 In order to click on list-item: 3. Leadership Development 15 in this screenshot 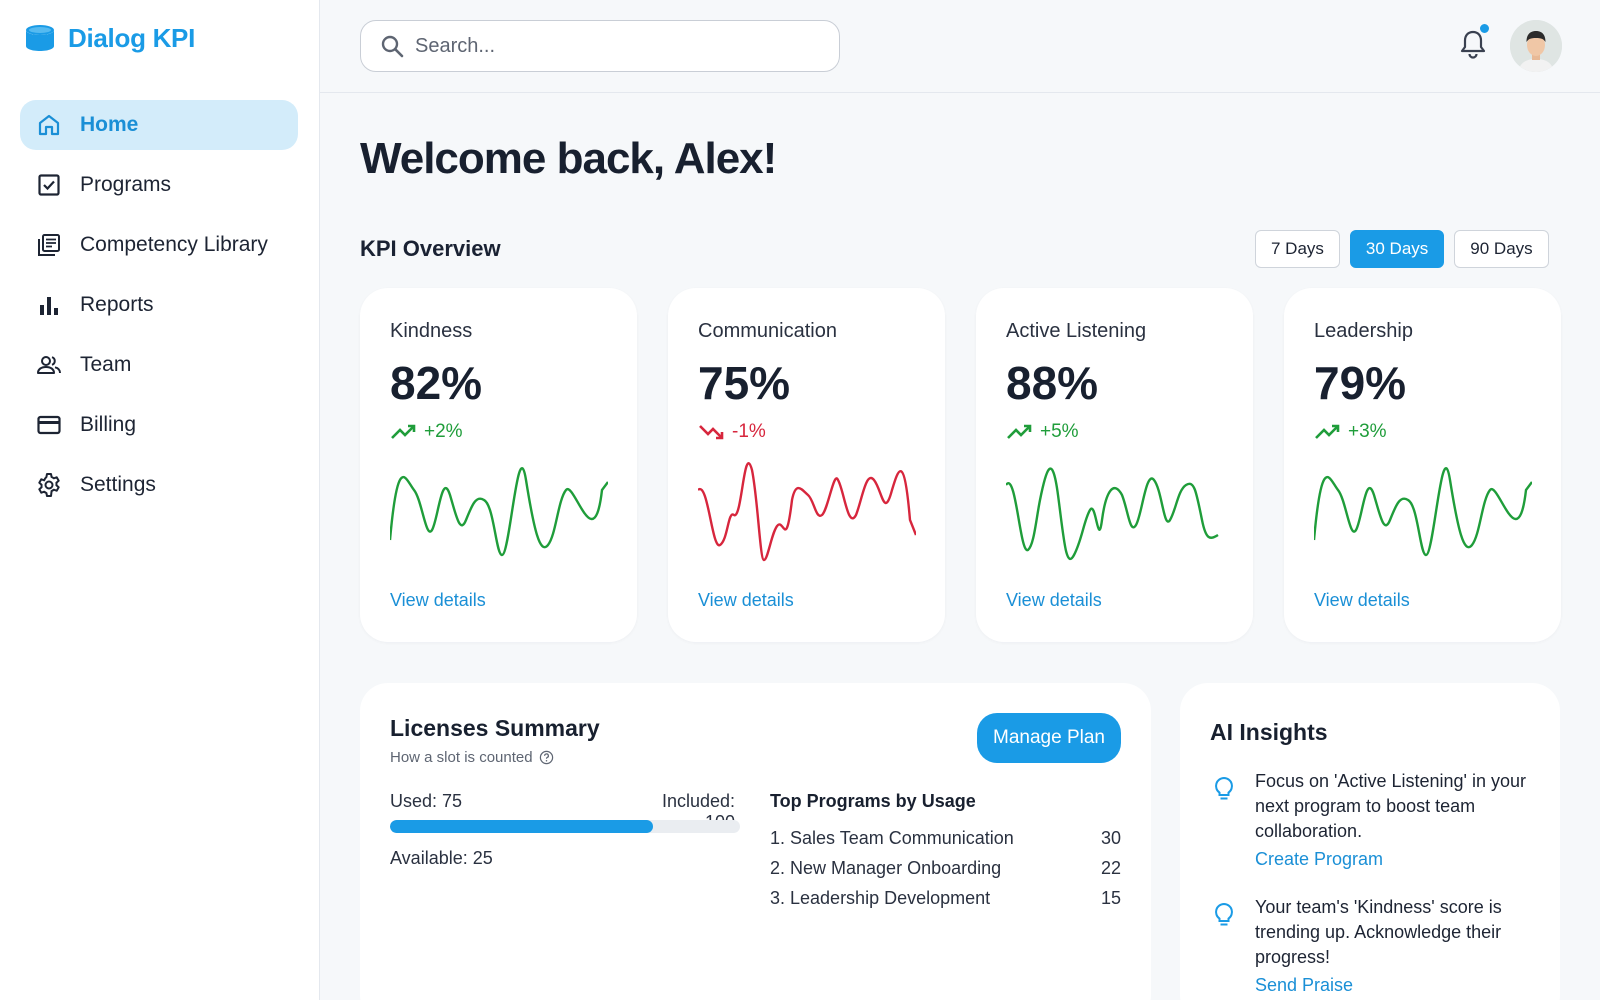, I will do `click(945, 898)`.